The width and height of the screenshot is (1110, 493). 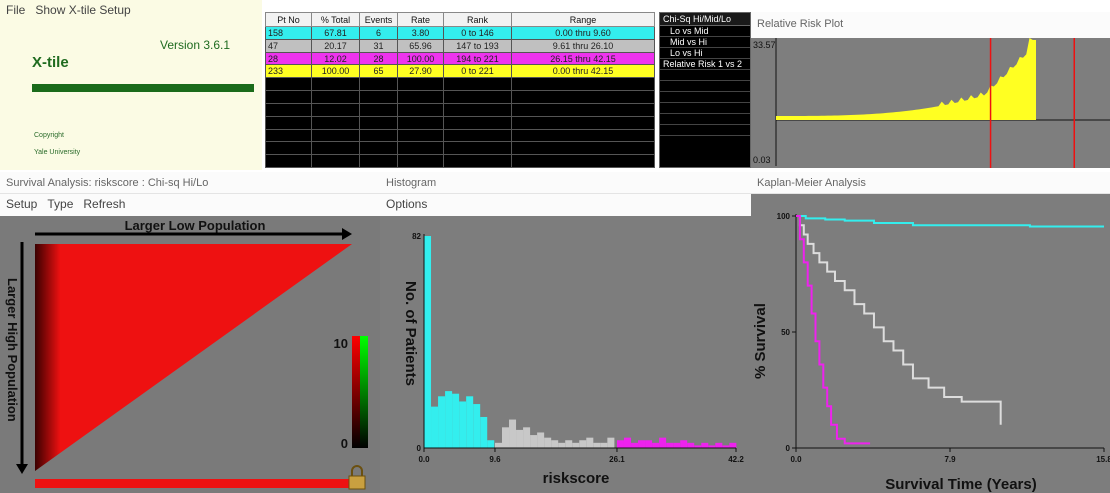 I want to click on col-rank: Rank, so click(x=477, y=19).